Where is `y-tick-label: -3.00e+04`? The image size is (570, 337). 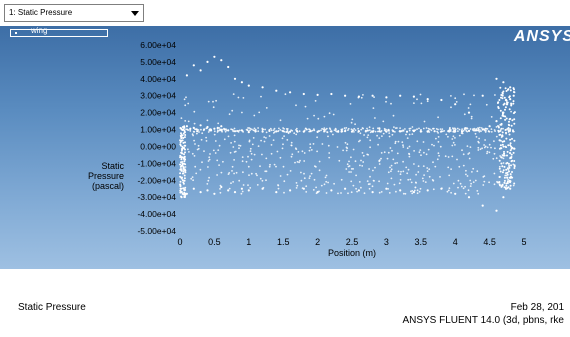 y-tick-label: -3.00e+04 is located at coordinates (156, 197).